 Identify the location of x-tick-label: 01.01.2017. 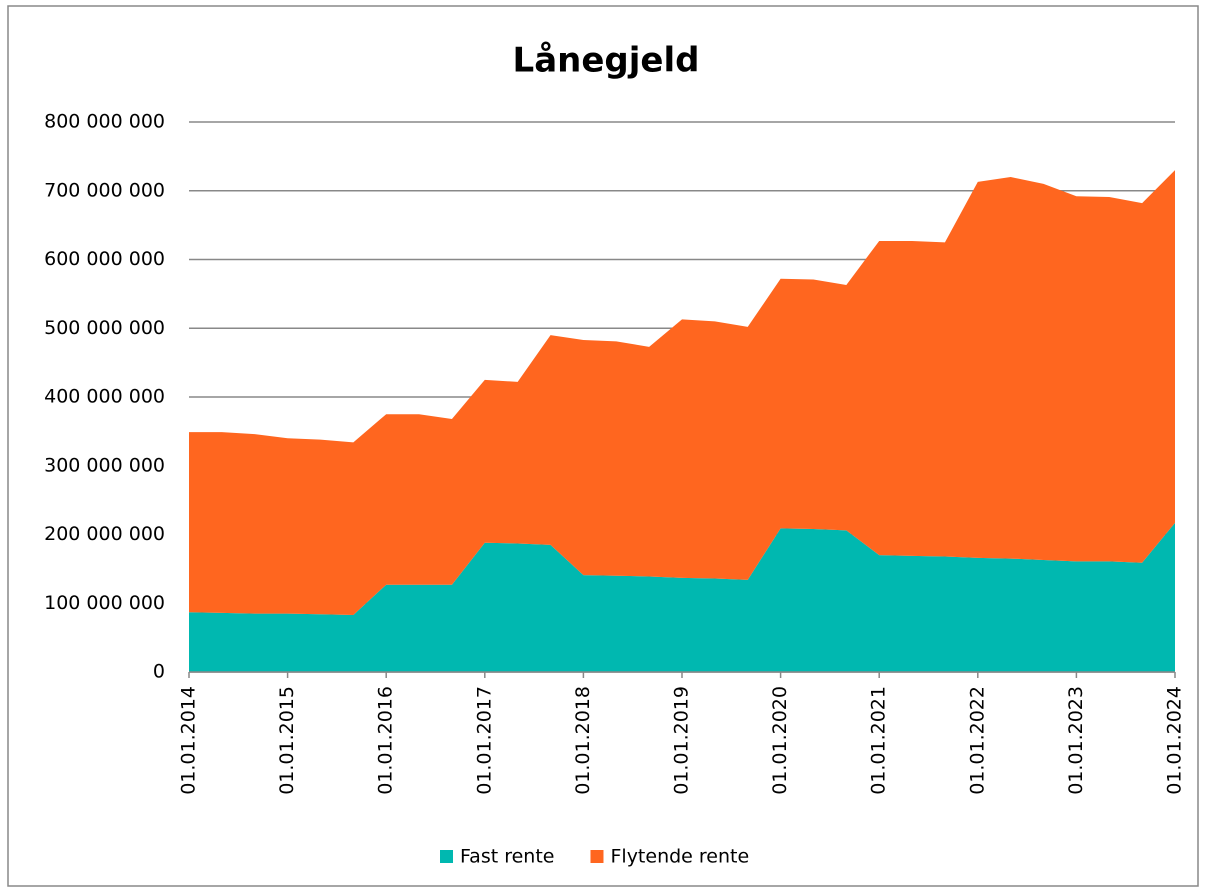
(484, 740).